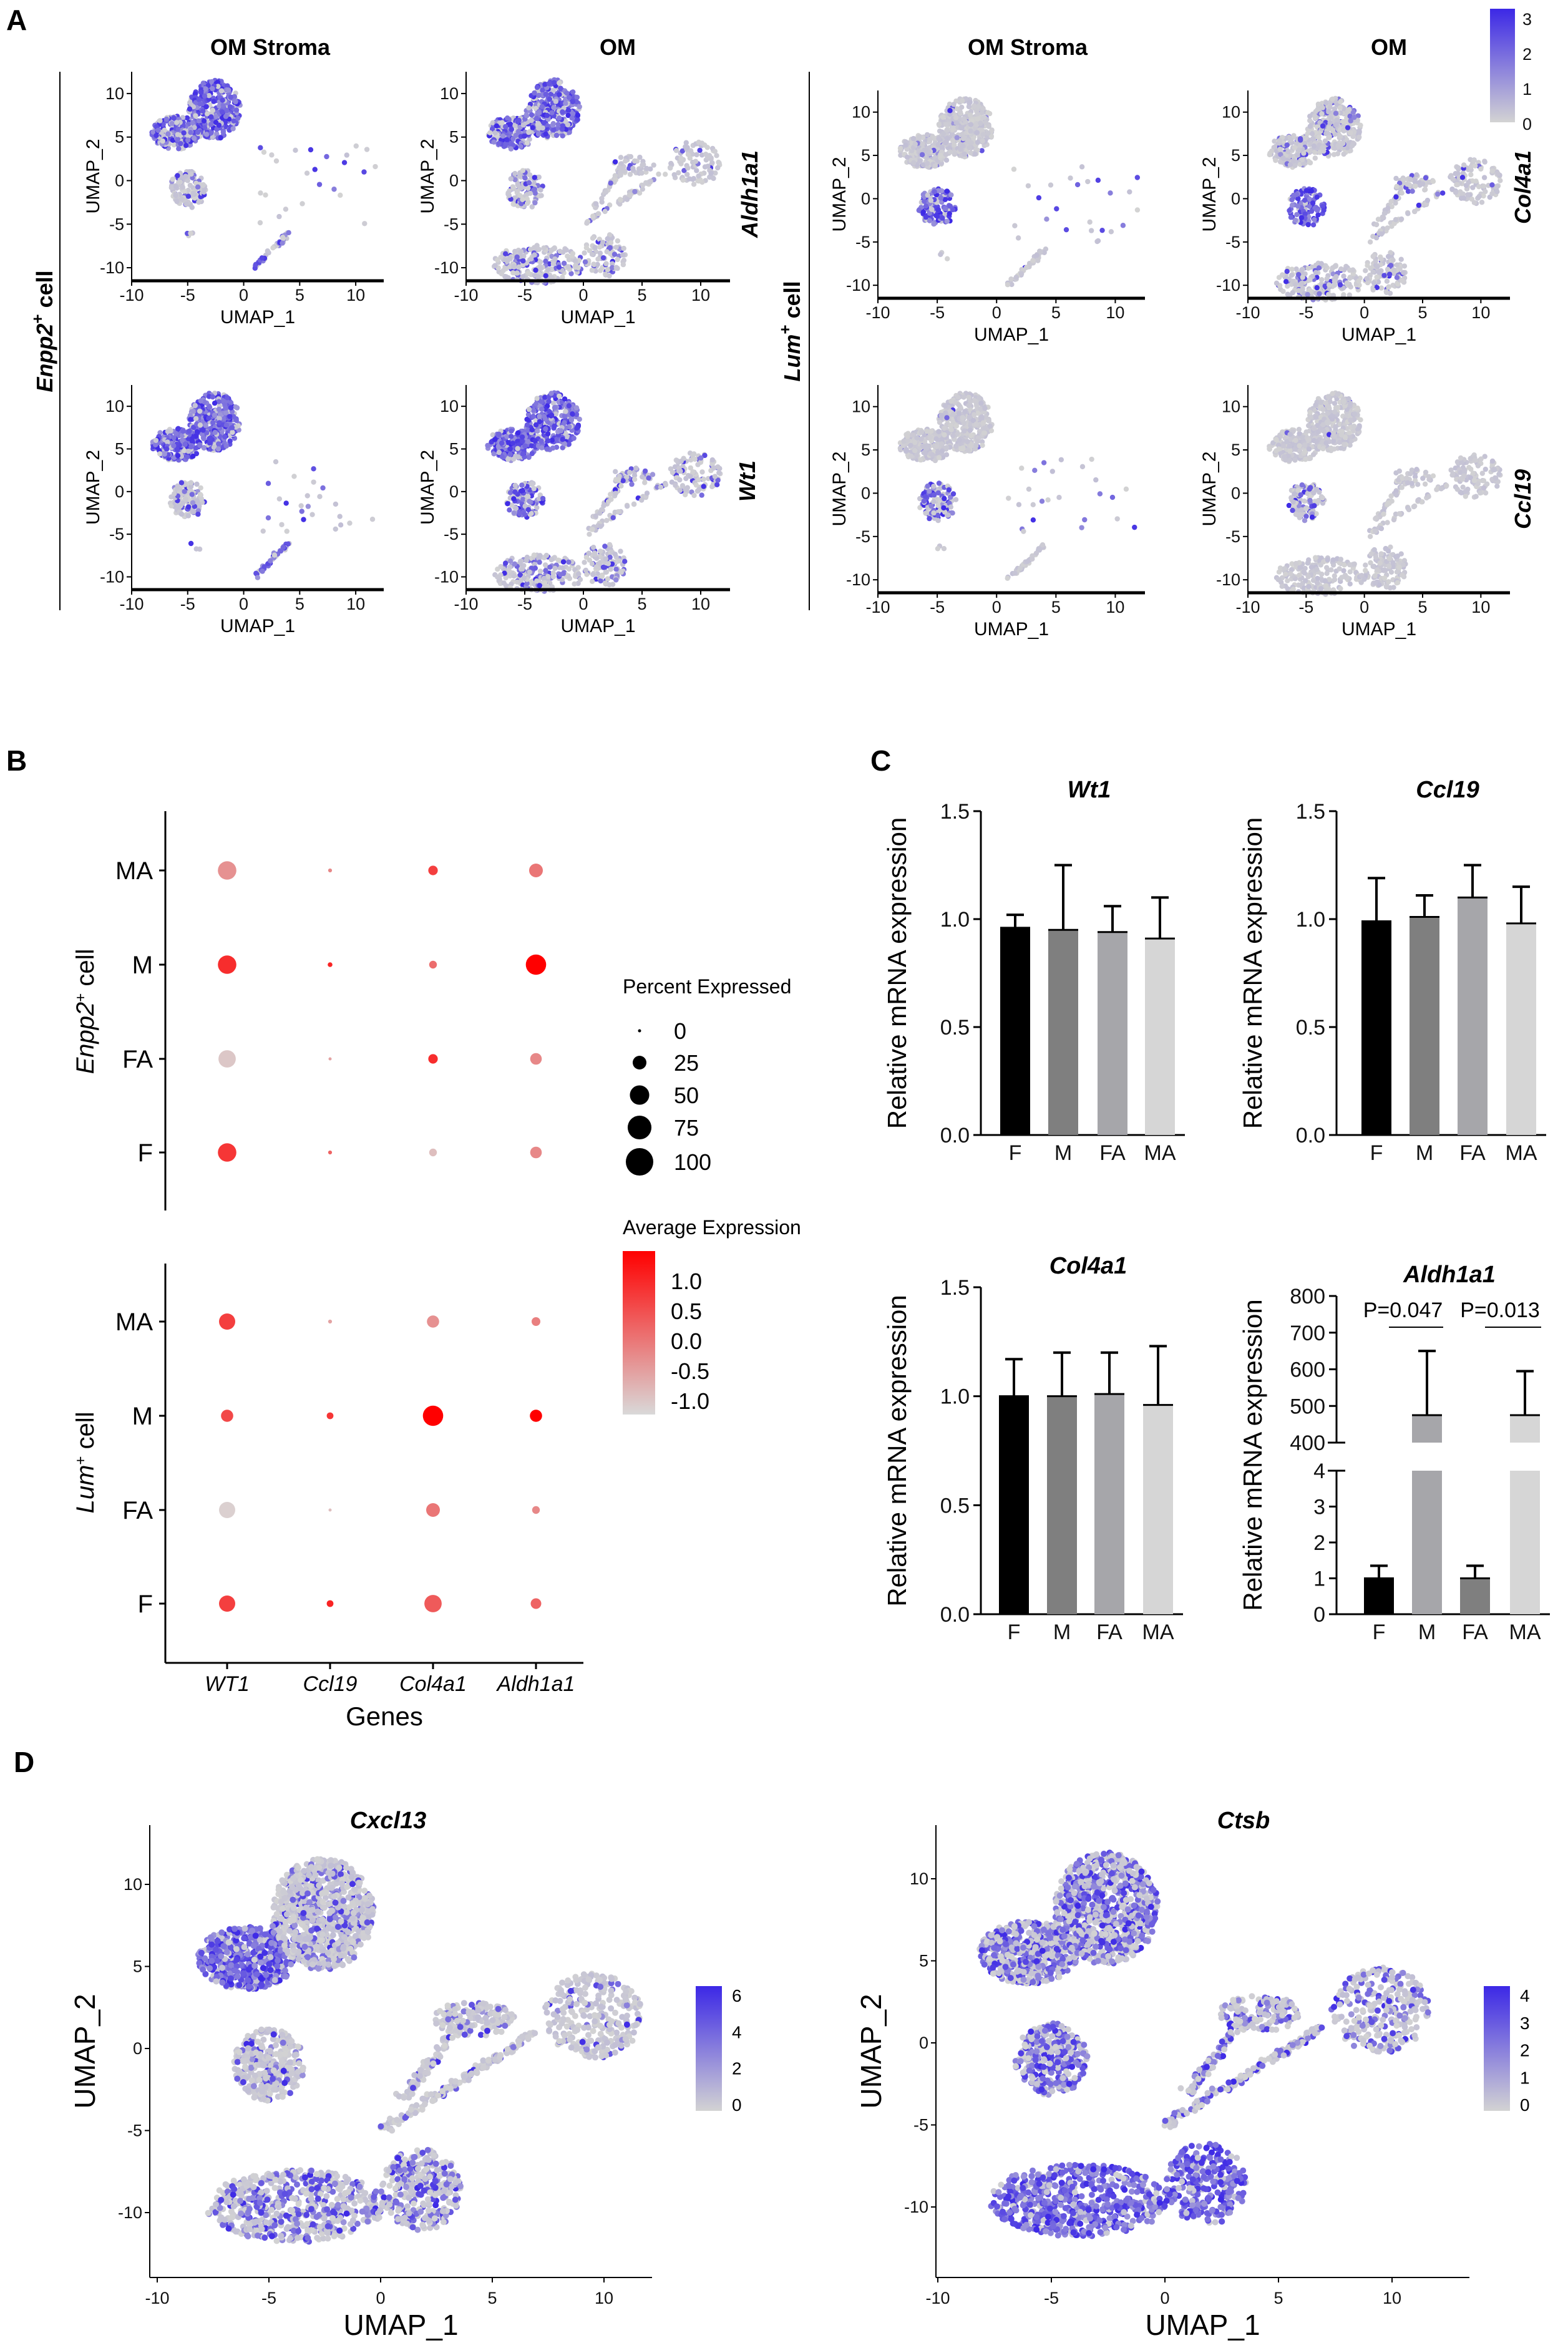 This screenshot has width=1568, height=2343. Describe the element at coordinates (1385, 199) in the screenshot. I see `umap-points` at that location.